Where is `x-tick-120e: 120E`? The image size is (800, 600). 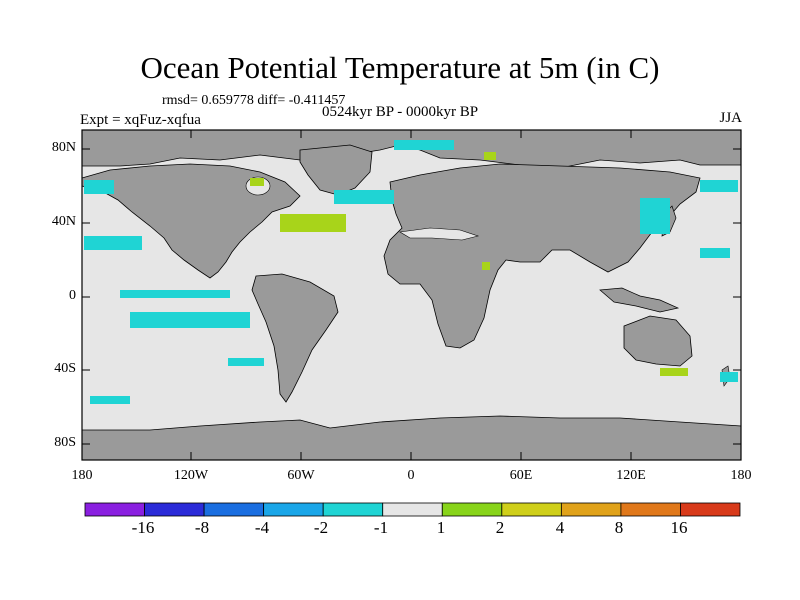
x-tick-120e: 120E is located at coordinates (631, 475).